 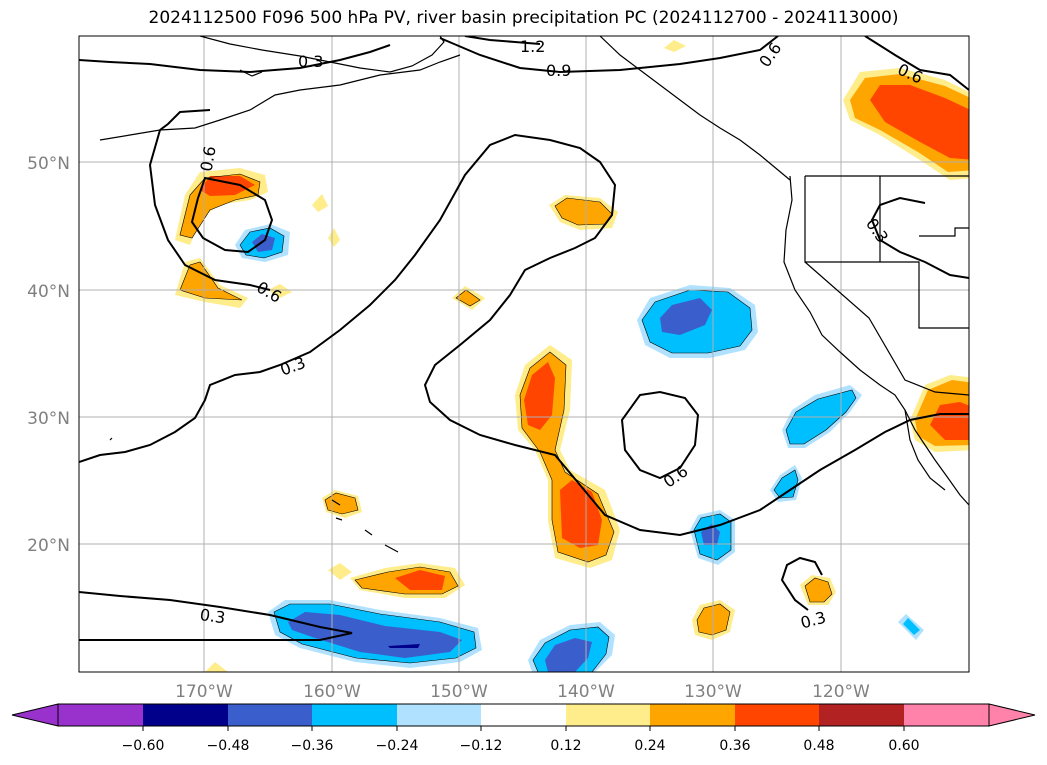 I want to click on lat-label: 40°N, so click(x=48, y=292).